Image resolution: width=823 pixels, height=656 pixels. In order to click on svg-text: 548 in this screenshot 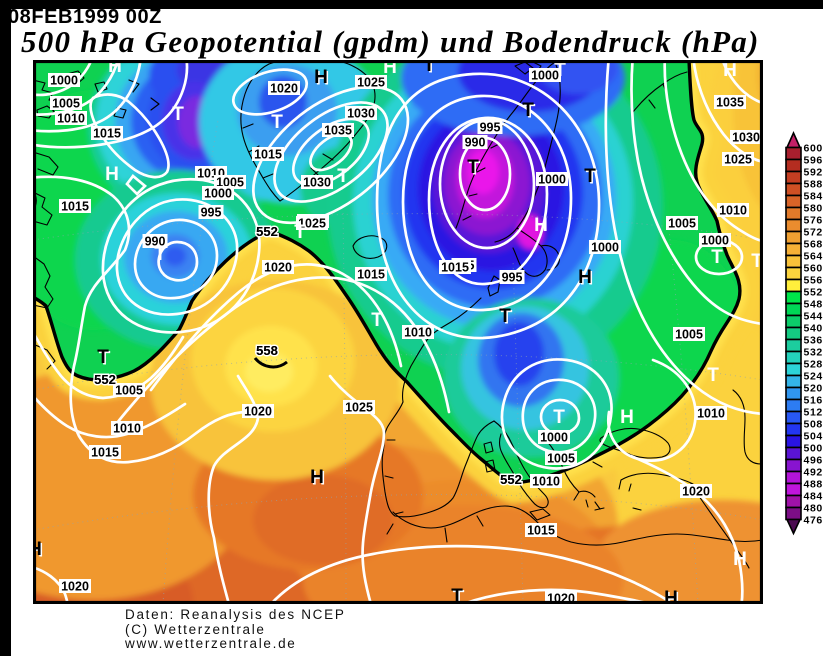, I will do `click(813, 304)`.